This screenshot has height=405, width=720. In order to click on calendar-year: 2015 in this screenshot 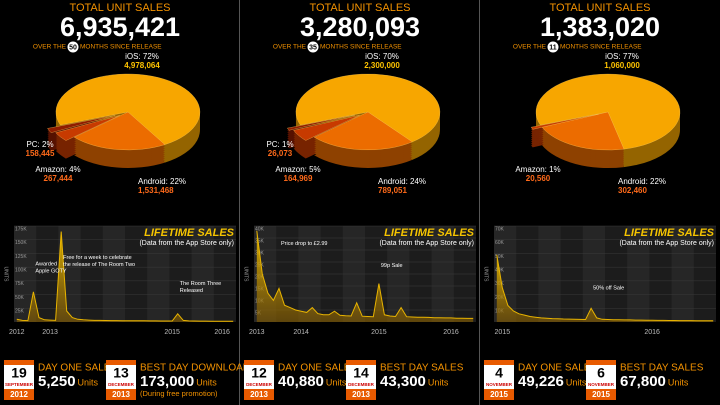, I will do `click(499, 394)`.